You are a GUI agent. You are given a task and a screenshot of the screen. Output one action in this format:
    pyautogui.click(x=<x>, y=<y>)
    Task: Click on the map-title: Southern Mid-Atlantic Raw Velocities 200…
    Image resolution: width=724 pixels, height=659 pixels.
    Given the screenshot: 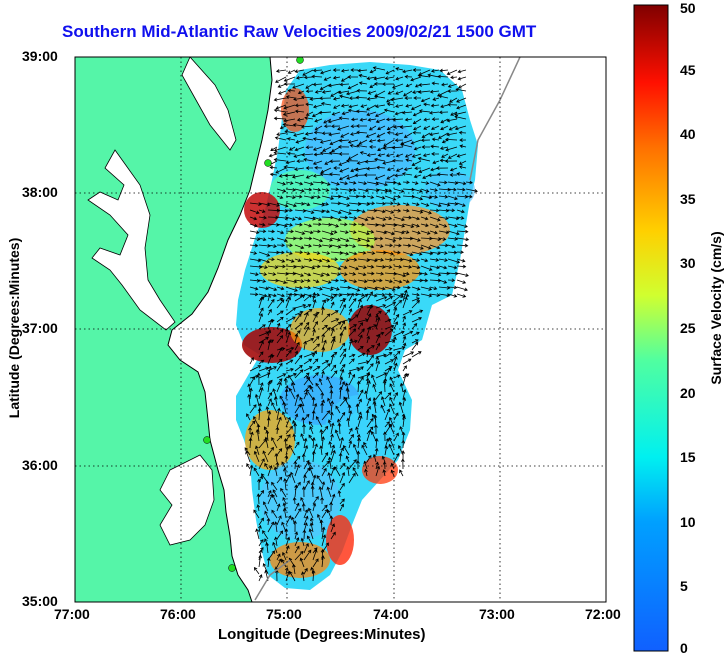 What is the action you would take?
    pyautogui.click(x=299, y=31)
    